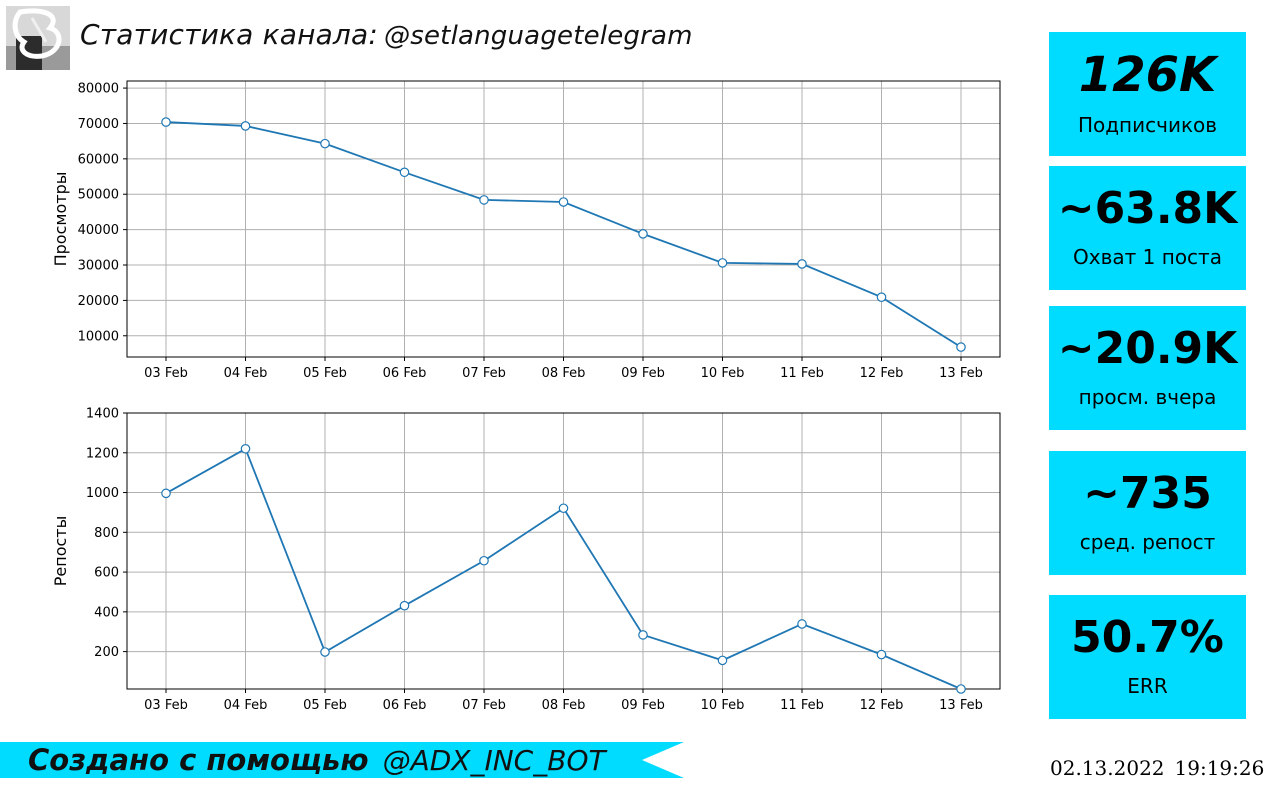  Describe the element at coordinates (484, 705) in the screenshot. I see `chart2-x-tick-label: 07 Feb` at that location.